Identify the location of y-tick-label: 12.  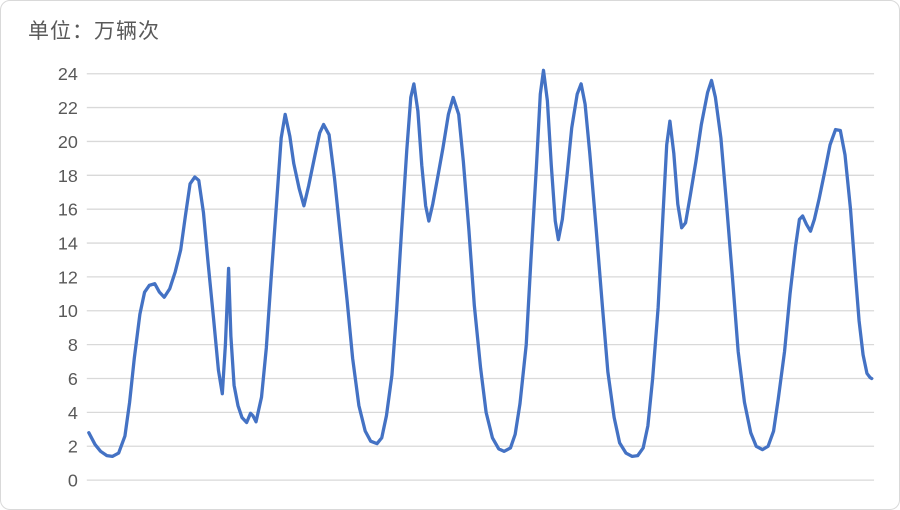
(68, 277).